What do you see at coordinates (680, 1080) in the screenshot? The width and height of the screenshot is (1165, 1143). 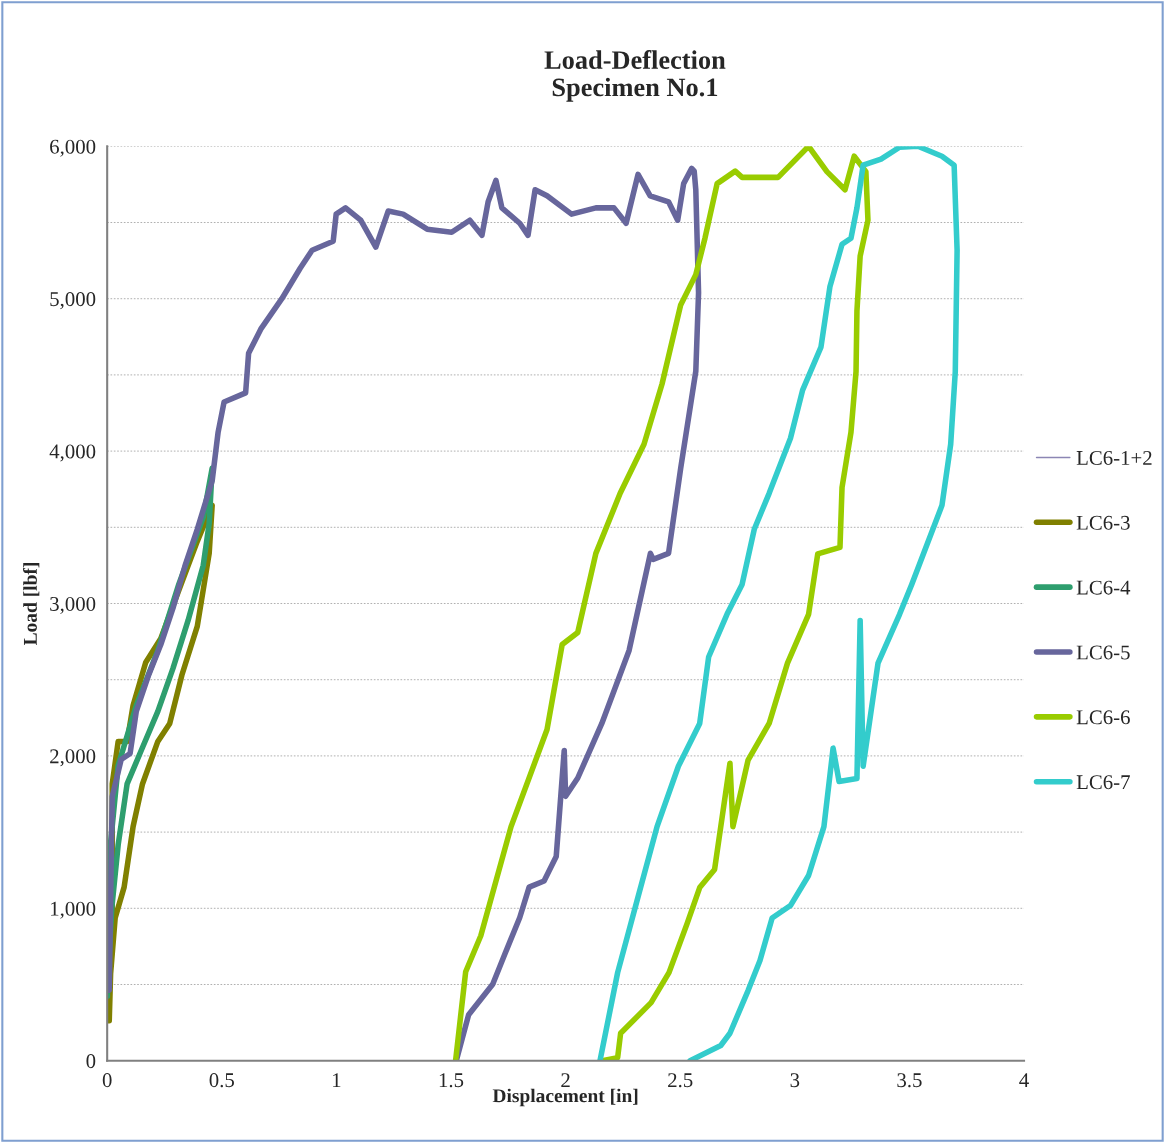 I see `x-tick-label: 2.5` at bounding box center [680, 1080].